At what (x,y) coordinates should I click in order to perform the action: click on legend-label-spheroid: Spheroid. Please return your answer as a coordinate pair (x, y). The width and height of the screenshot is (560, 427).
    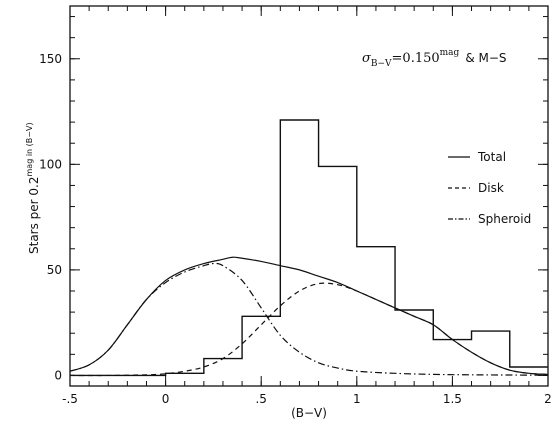
    Looking at the image, I should click on (504, 219).